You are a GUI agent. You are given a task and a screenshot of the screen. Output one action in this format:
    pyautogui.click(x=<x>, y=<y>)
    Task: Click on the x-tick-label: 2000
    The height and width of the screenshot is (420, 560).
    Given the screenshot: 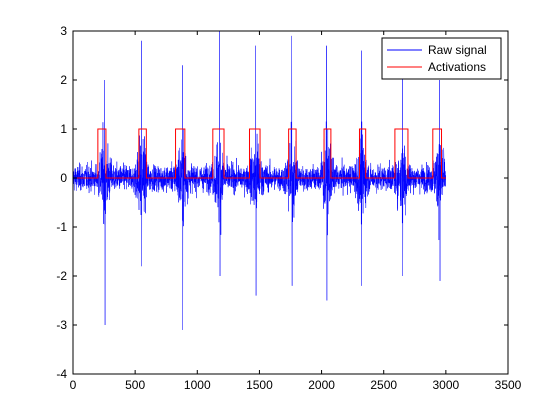 What is the action you would take?
    pyautogui.click(x=321, y=385)
    